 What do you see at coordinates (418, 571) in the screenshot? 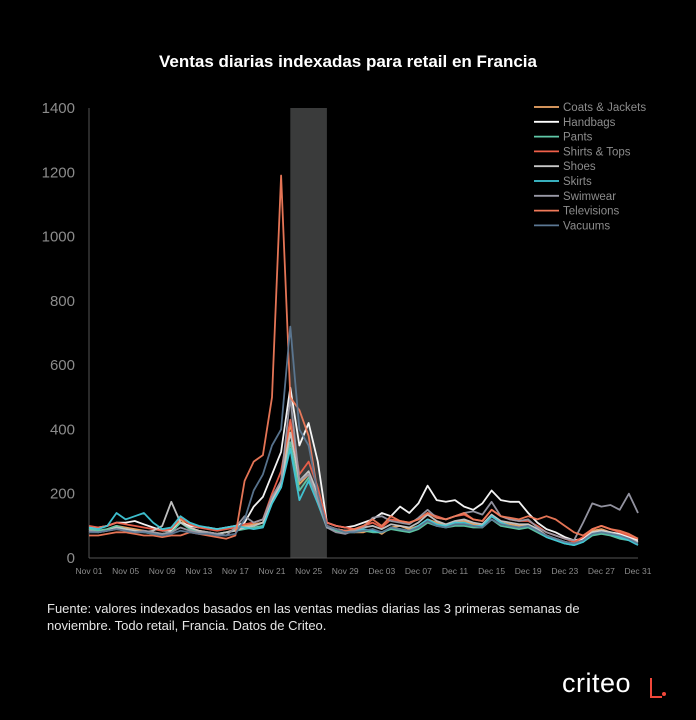
I see `x-tick-label: Dec 07` at bounding box center [418, 571].